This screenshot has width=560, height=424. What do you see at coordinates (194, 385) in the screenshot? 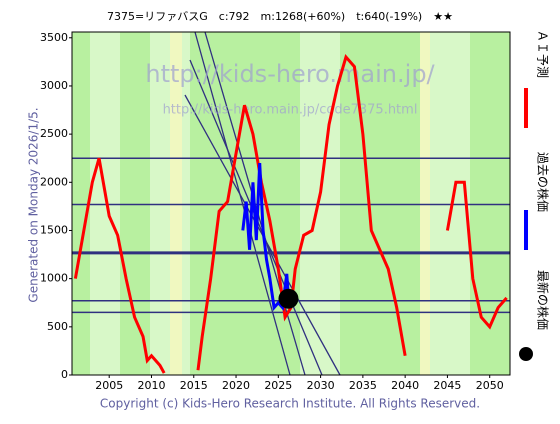
I see `x-tick-label: 2015` at bounding box center [194, 385].